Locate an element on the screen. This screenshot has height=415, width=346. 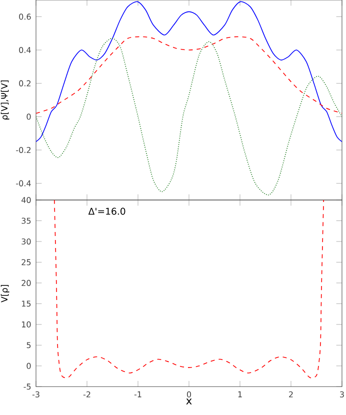
x-axis-title: x is located at coordinates (189, 401).